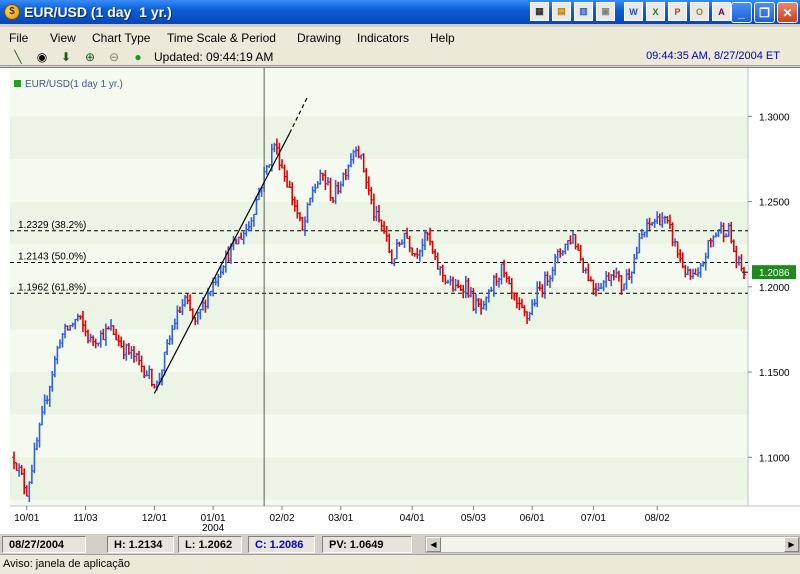 The image size is (800, 574). What do you see at coordinates (774, 373) in the screenshot?
I see `y-tick-label: 1.1500` at bounding box center [774, 373].